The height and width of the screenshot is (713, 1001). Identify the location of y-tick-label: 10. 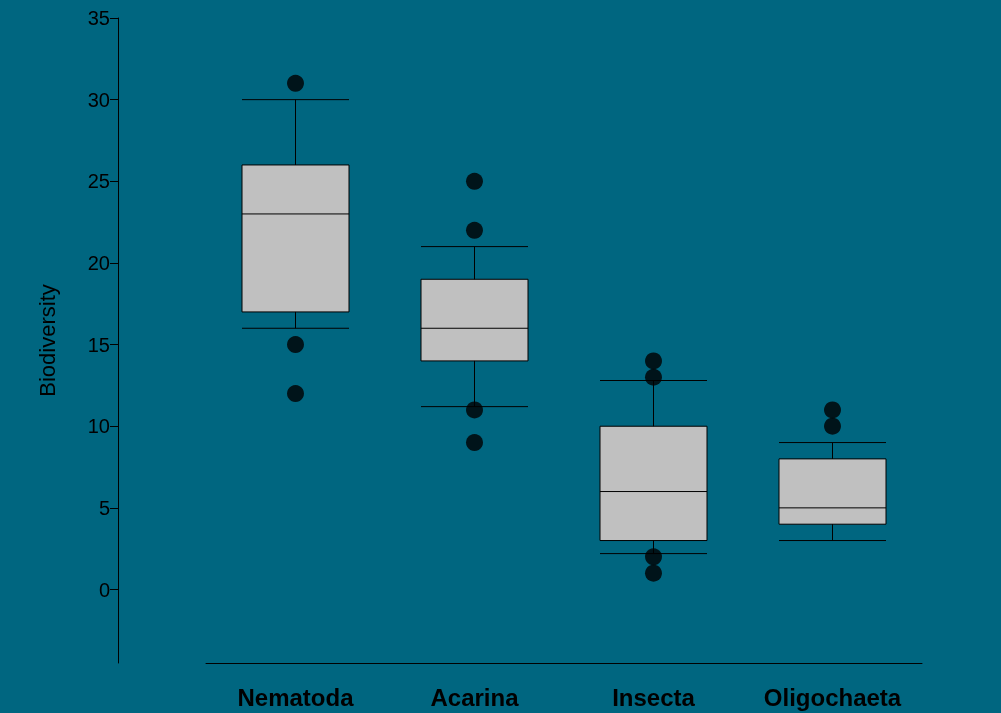
(98, 426).